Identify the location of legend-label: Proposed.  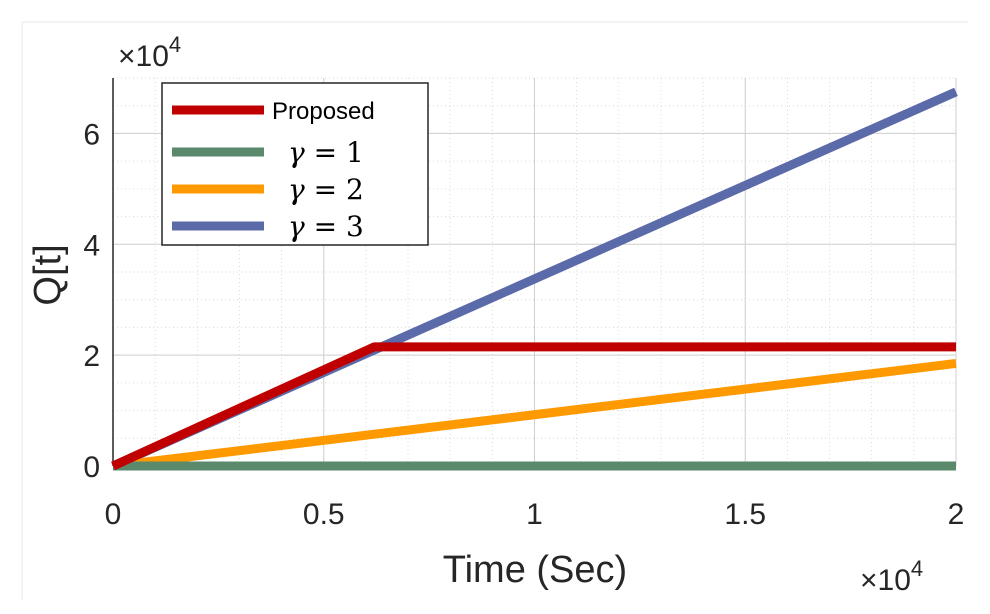
(323, 111).